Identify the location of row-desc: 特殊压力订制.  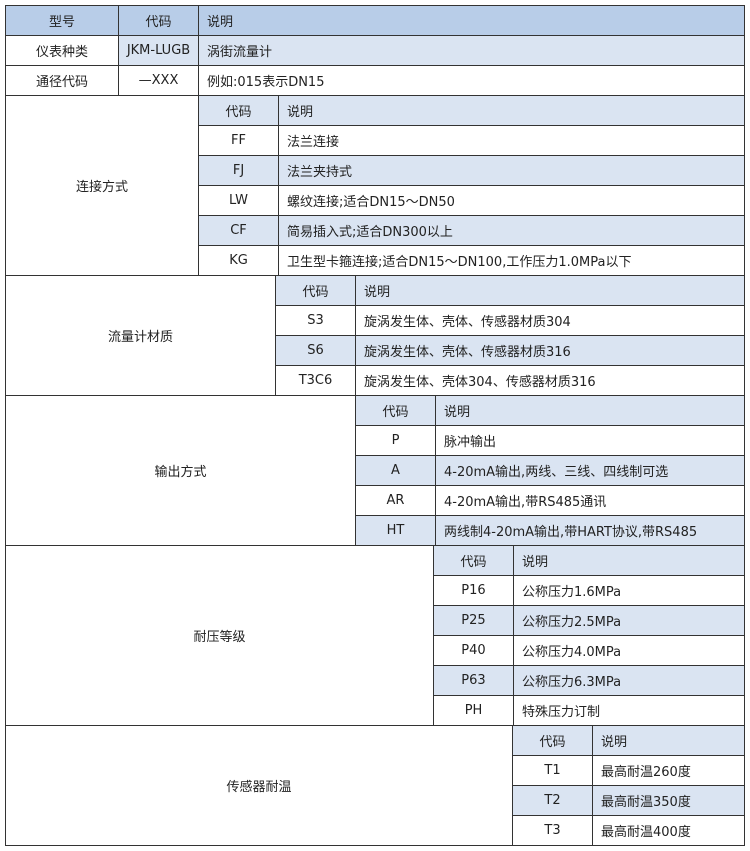
(629, 711).